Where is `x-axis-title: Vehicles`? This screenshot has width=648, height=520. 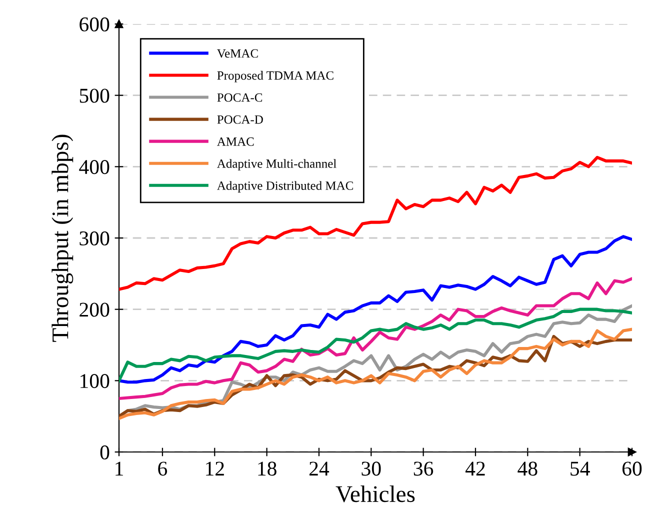 x-axis-title: Vehicles is located at coordinates (375, 493).